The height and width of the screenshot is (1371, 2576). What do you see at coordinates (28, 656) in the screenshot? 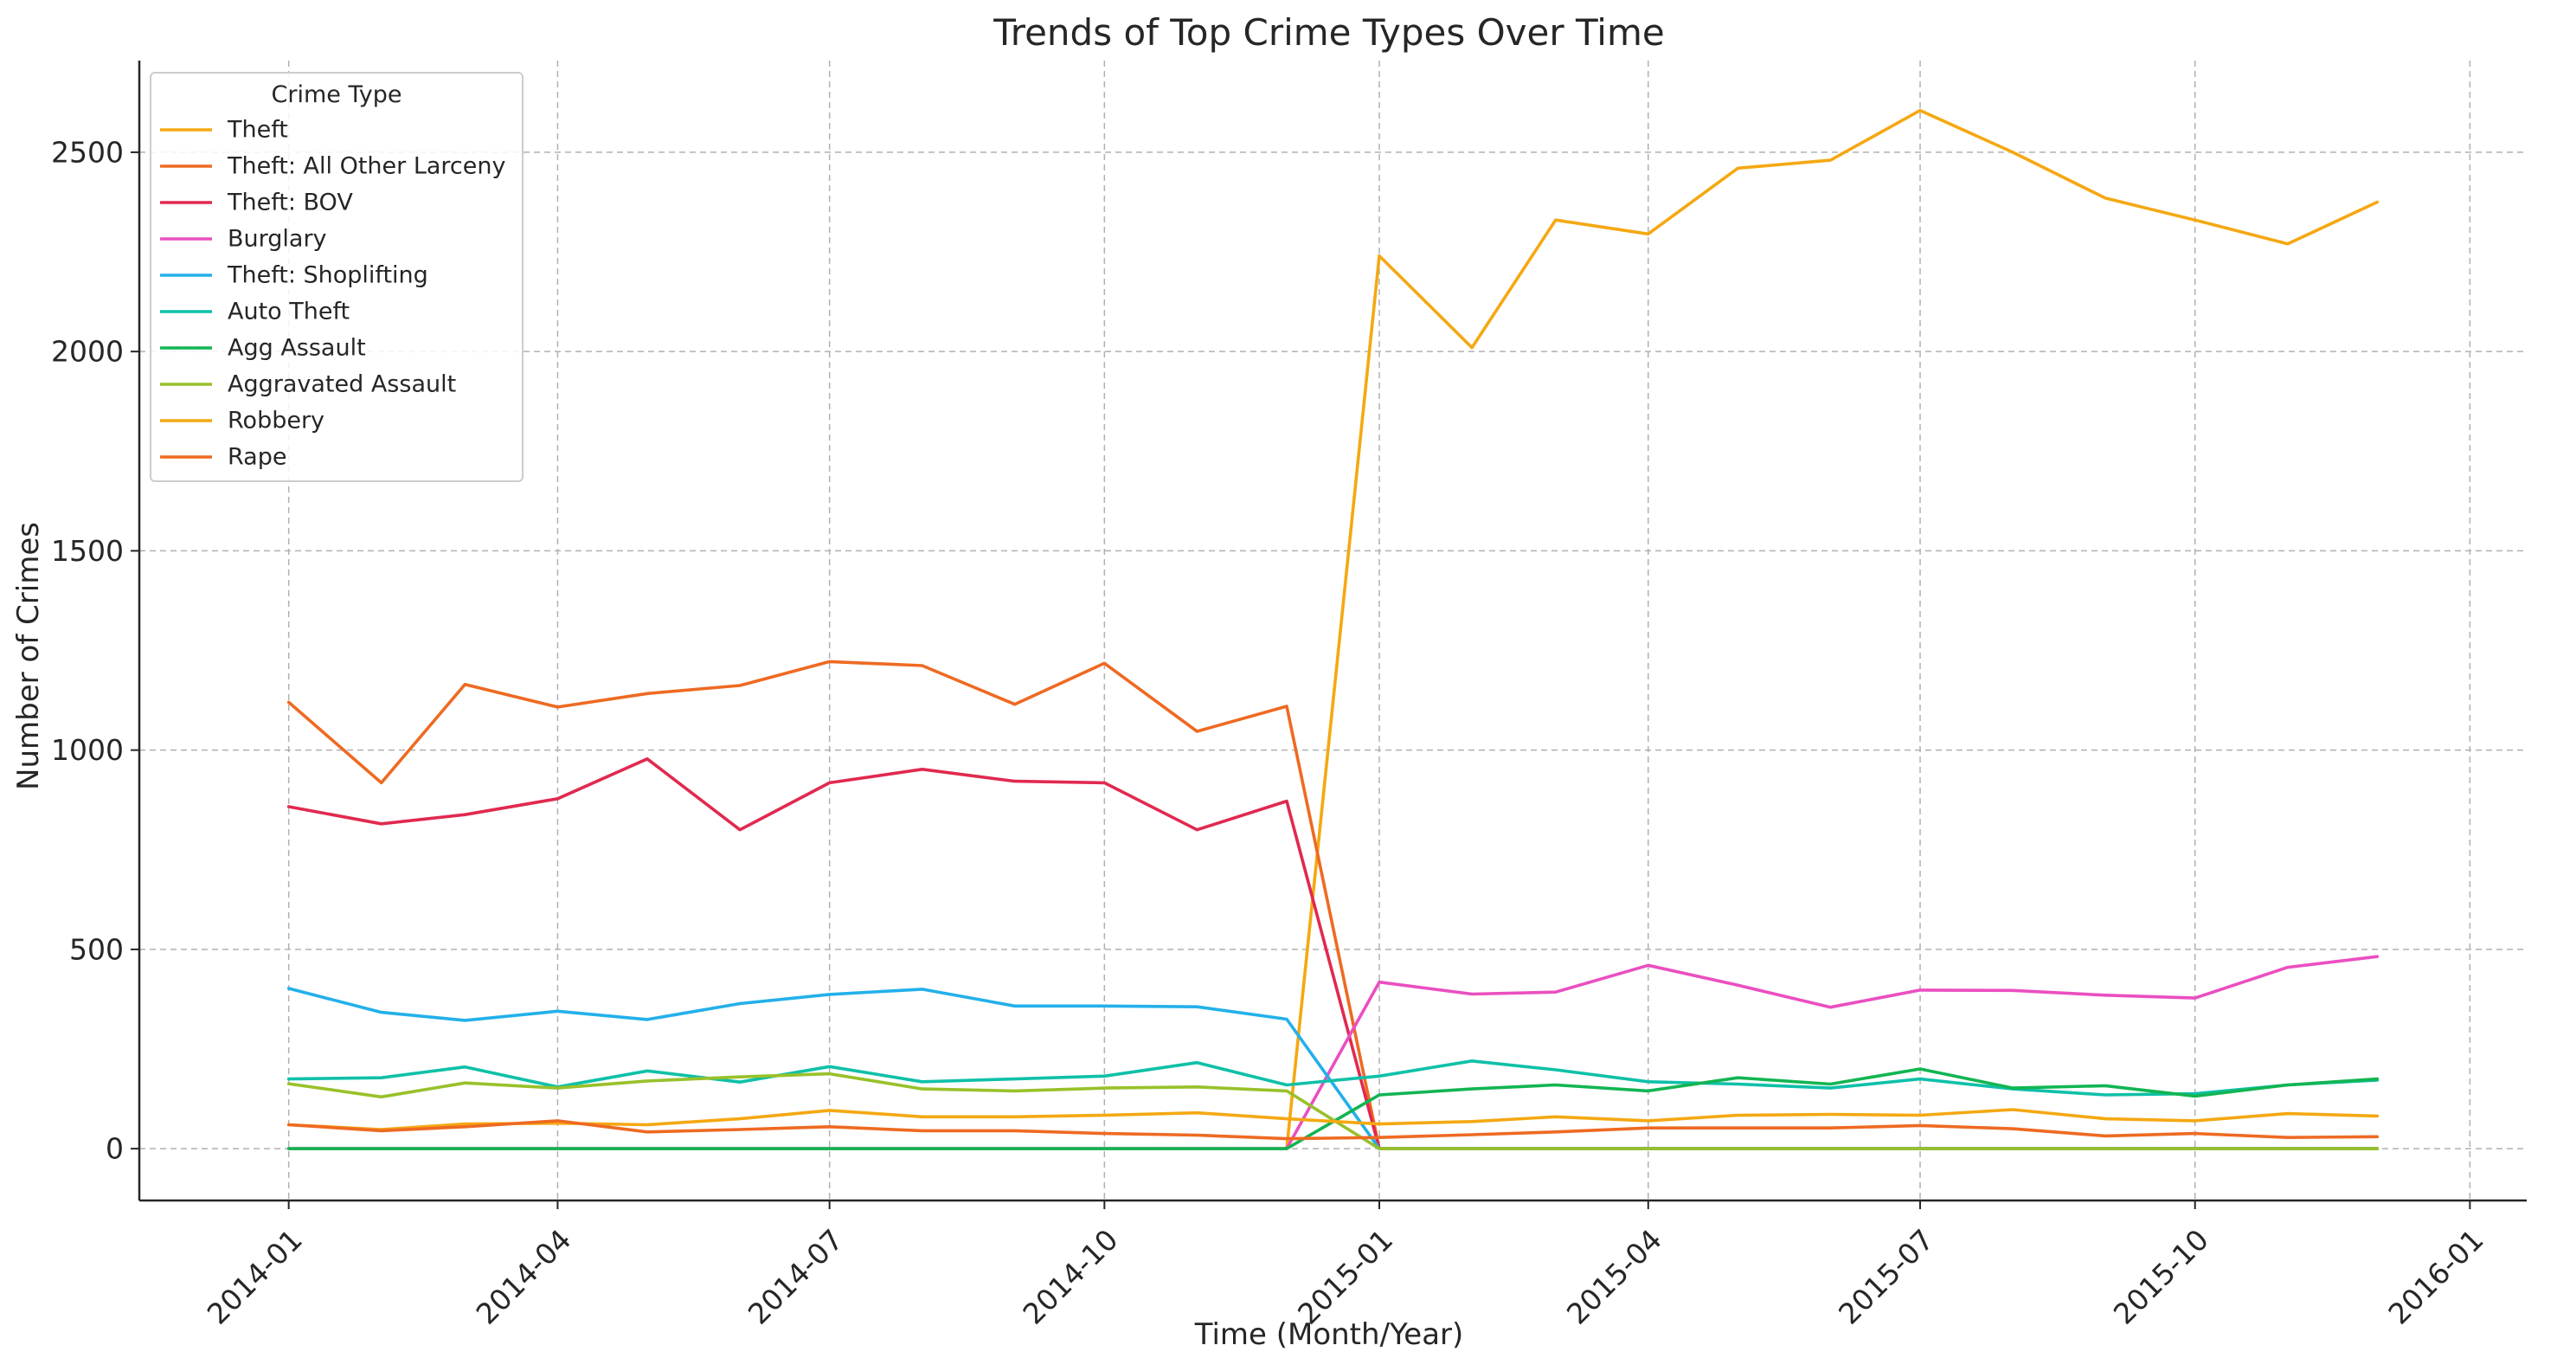
I see `y-axis-label: Number of Crimes` at bounding box center [28, 656].